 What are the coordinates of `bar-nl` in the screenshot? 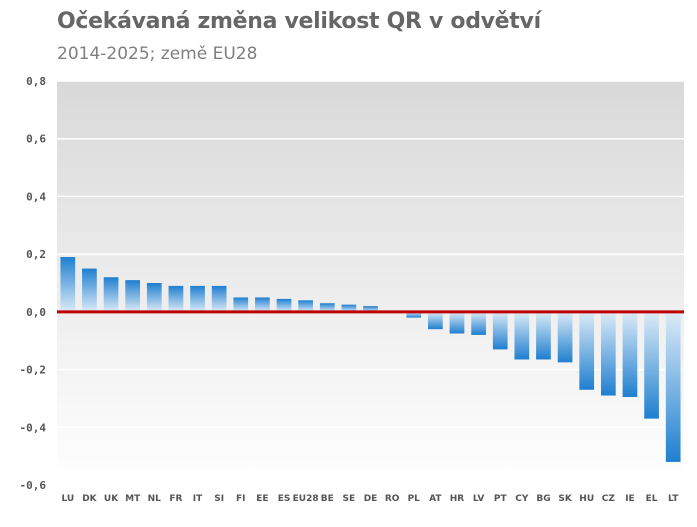 It's located at (154, 297).